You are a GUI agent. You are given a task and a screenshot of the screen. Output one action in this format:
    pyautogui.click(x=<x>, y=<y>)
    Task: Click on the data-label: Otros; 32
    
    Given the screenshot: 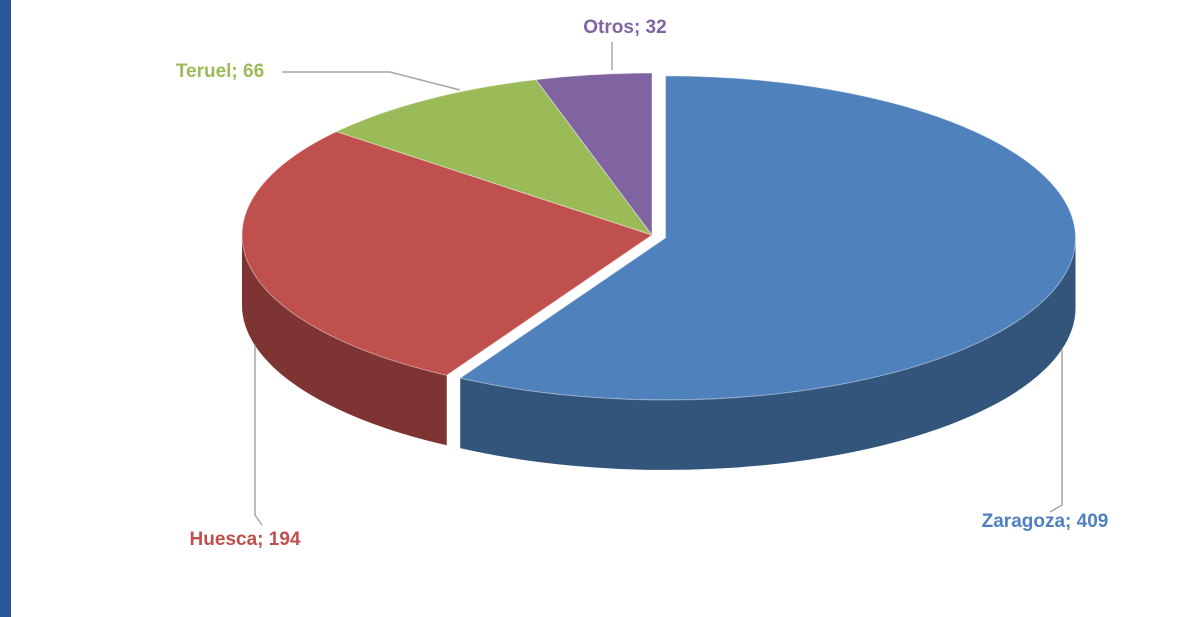 What is the action you would take?
    pyautogui.click(x=624, y=27)
    